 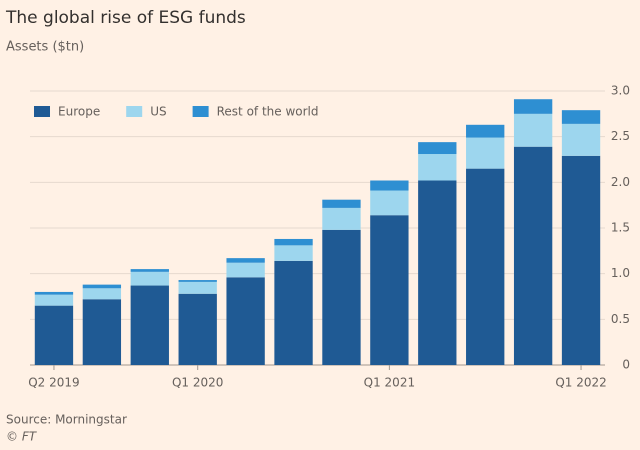 I want to click on y-tick-label: 0, so click(x=626, y=365).